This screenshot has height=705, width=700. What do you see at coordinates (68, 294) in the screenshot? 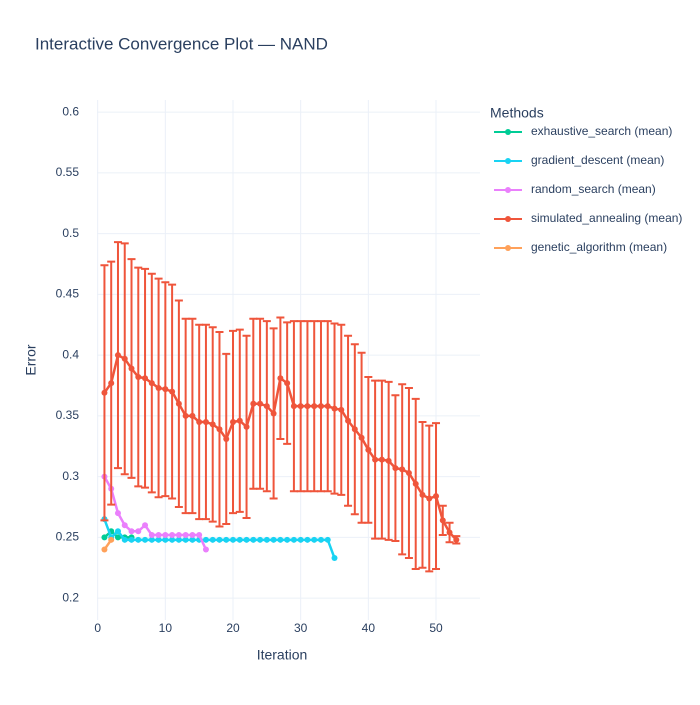
I see `y-tick-label: 0.45` at bounding box center [68, 294].